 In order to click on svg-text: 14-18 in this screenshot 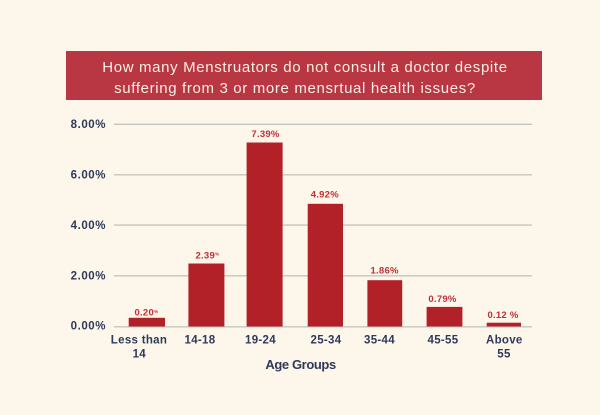, I will do `click(200, 341)`.